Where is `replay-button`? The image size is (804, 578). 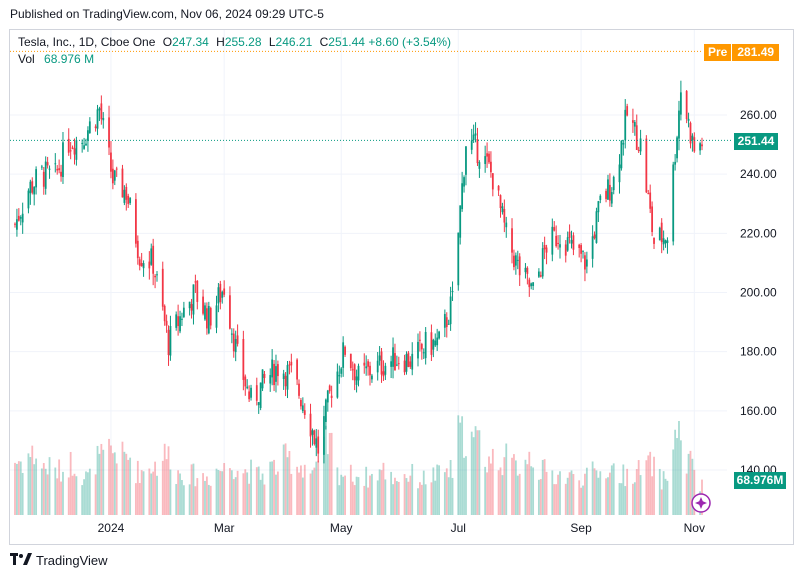 replay-button is located at coordinates (701, 503).